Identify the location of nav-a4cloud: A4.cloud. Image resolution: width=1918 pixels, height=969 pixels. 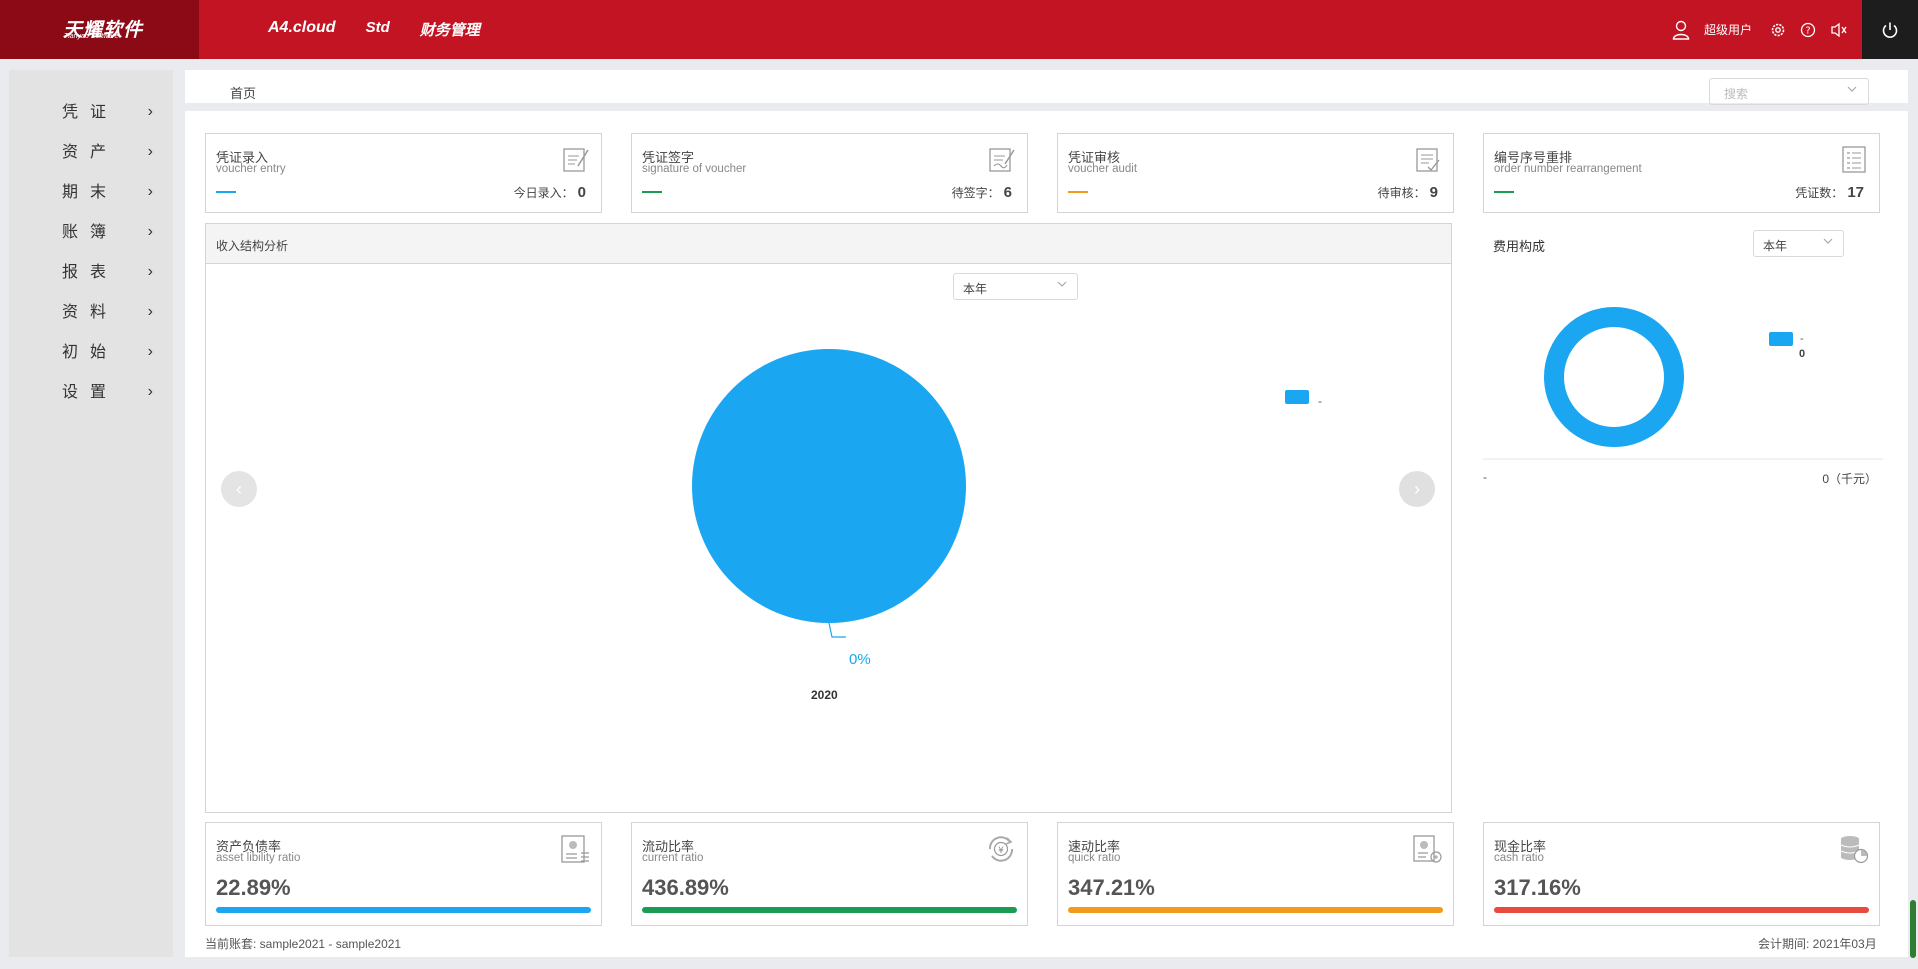
(302, 27).